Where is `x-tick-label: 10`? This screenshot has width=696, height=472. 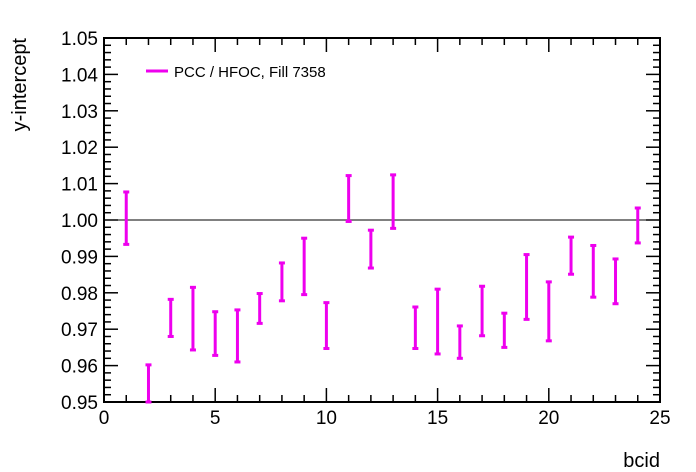 x-tick-label: 10 is located at coordinates (326, 418).